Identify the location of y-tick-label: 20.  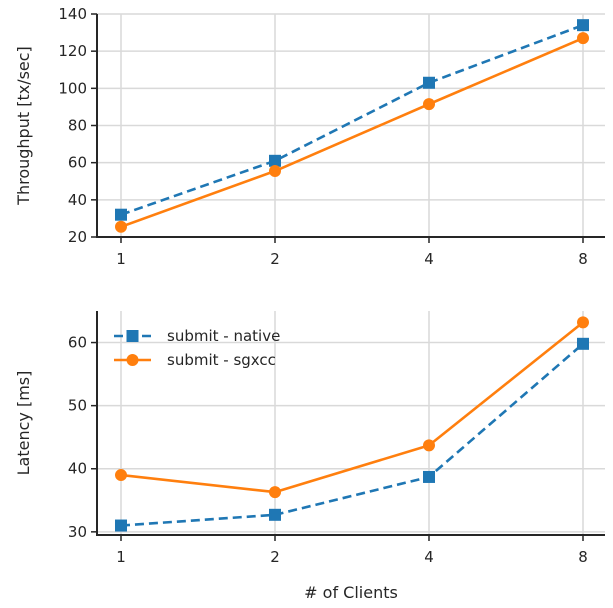
(77, 237).